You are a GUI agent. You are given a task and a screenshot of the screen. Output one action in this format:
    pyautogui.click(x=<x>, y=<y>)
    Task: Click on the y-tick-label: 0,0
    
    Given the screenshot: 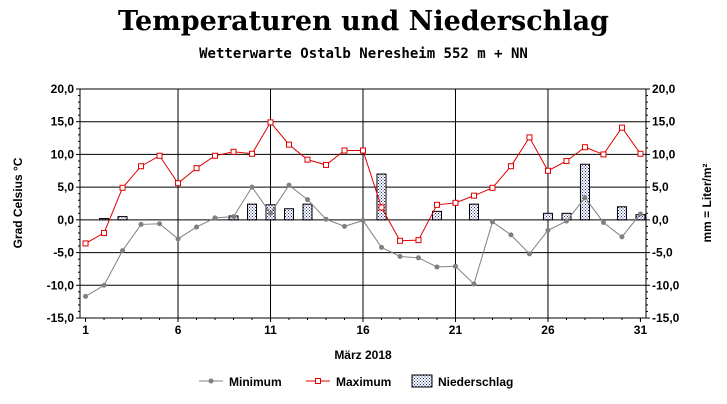 What is the action you would take?
    pyautogui.click(x=65, y=220)
    